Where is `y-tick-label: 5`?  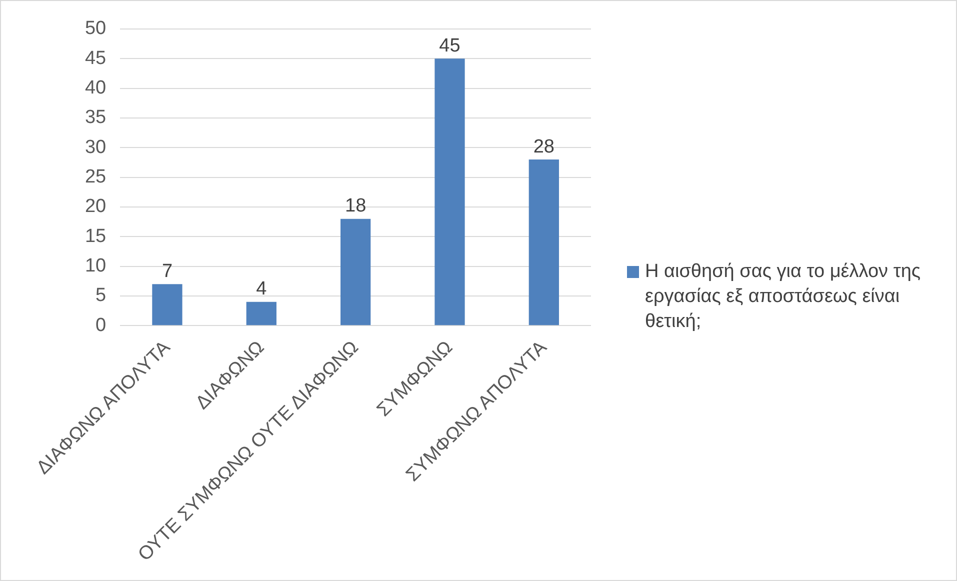
y-tick-label: 5 is located at coordinates (101, 295).